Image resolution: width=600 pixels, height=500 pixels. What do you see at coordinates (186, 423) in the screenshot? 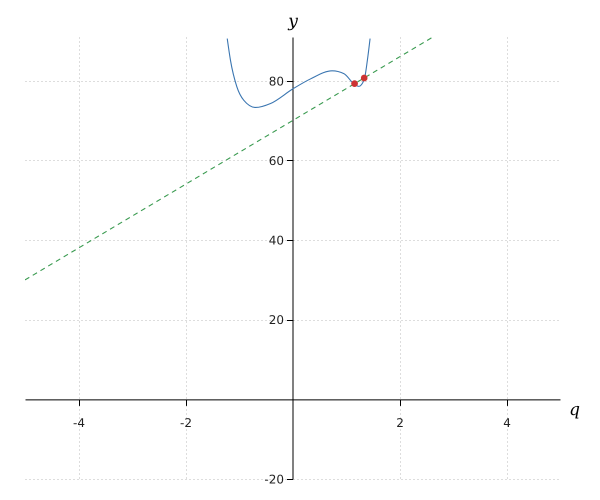
I see `x-tick-label: -2` at bounding box center [186, 423].